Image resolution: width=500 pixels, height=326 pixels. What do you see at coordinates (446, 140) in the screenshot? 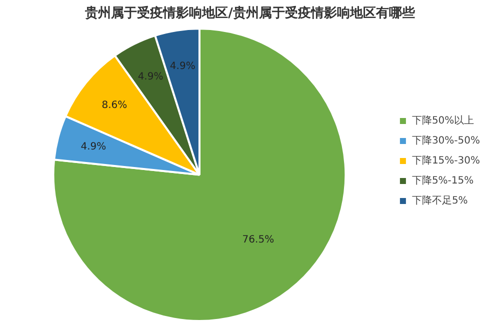
I see `legend-label: 下降30%-50%` at bounding box center [446, 140].